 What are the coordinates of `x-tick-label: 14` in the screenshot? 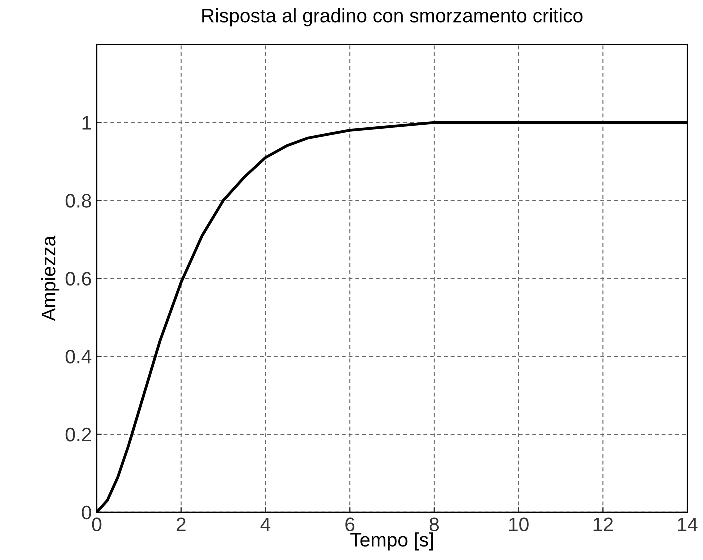 It's located at (688, 525).